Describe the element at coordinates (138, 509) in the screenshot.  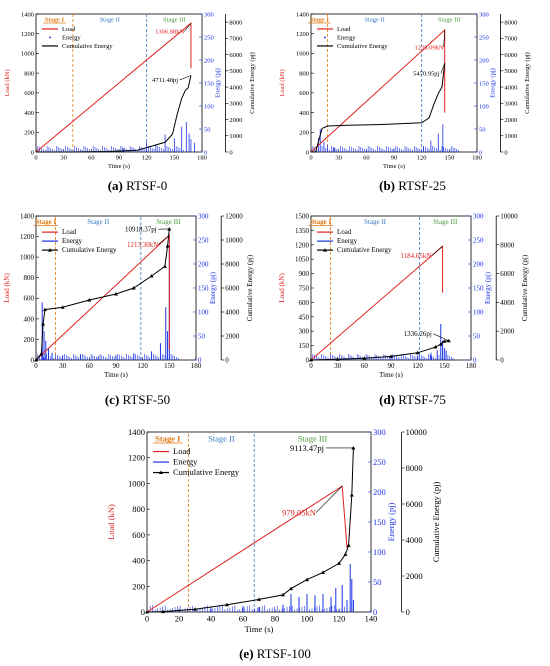
I see `load-tick-label: 800` at that location.